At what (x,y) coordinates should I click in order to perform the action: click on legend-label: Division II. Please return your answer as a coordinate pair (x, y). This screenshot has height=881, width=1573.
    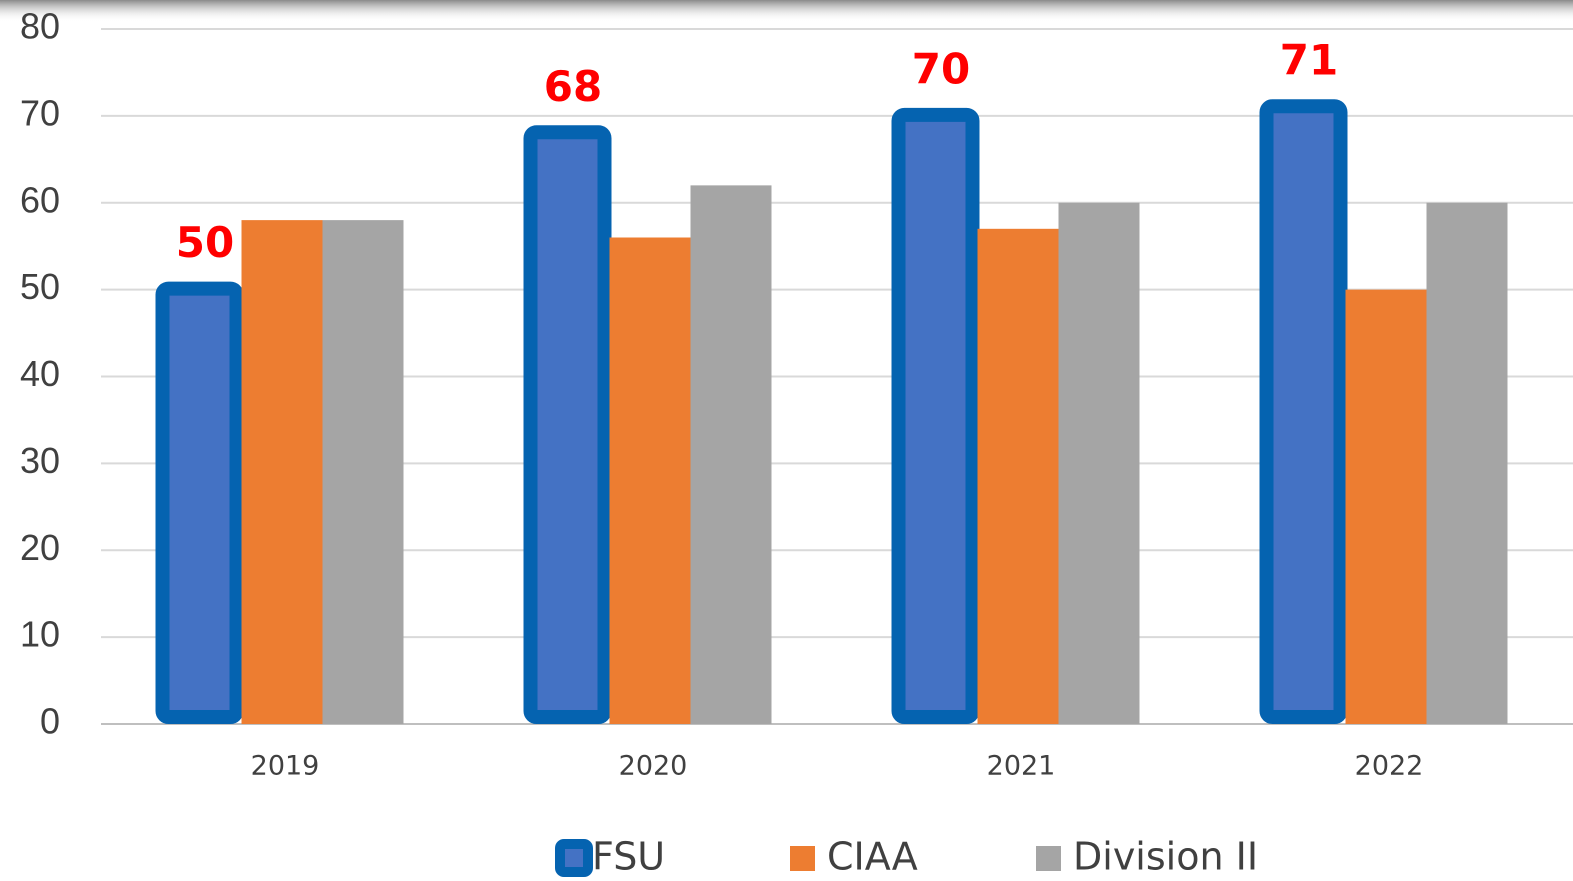
    Looking at the image, I should click on (1165, 857).